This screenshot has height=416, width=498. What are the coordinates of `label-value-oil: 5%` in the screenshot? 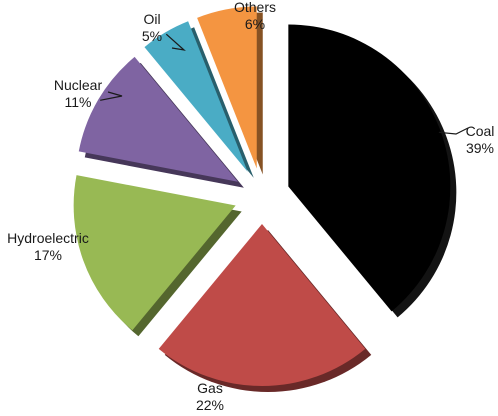 It's located at (152, 36).